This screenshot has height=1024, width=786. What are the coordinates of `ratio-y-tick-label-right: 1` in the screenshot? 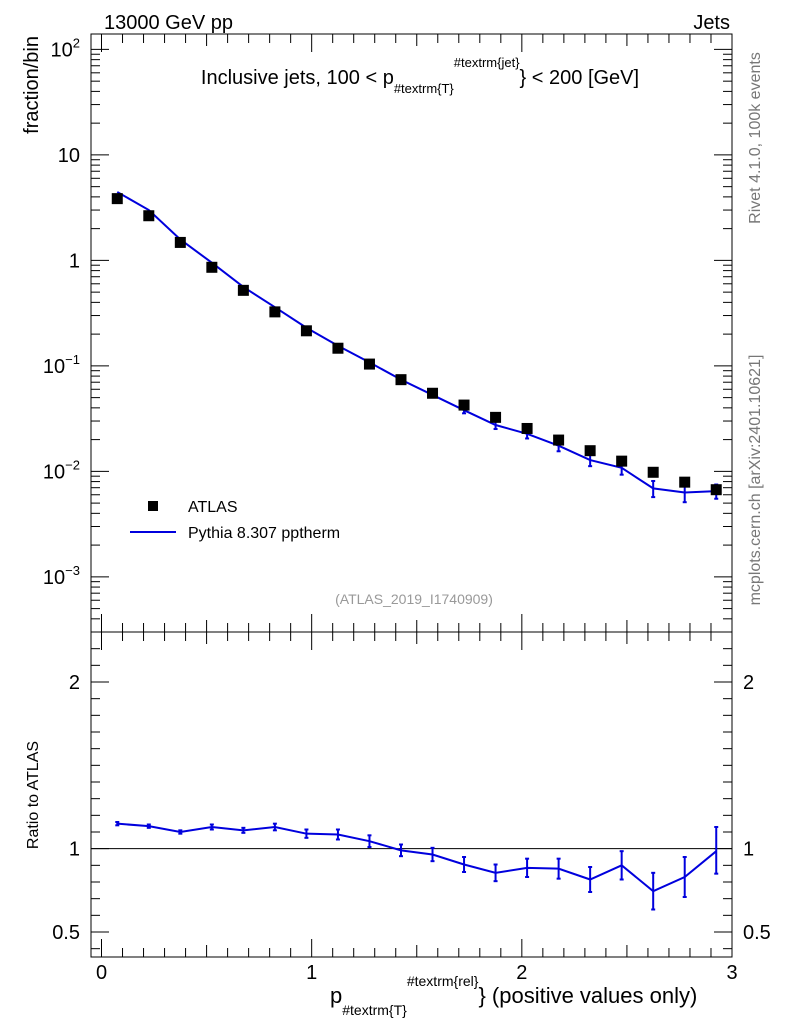 It's located at (748, 850).